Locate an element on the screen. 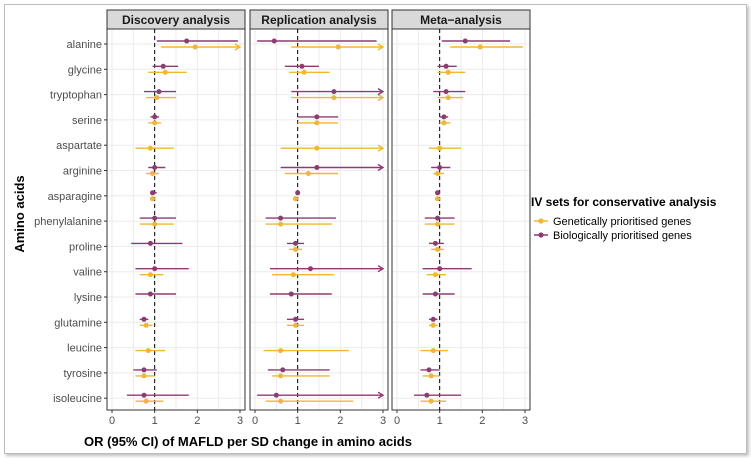 This screenshot has height=458, width=751. ci-arrow-valine is located at coordinates (381, 269).